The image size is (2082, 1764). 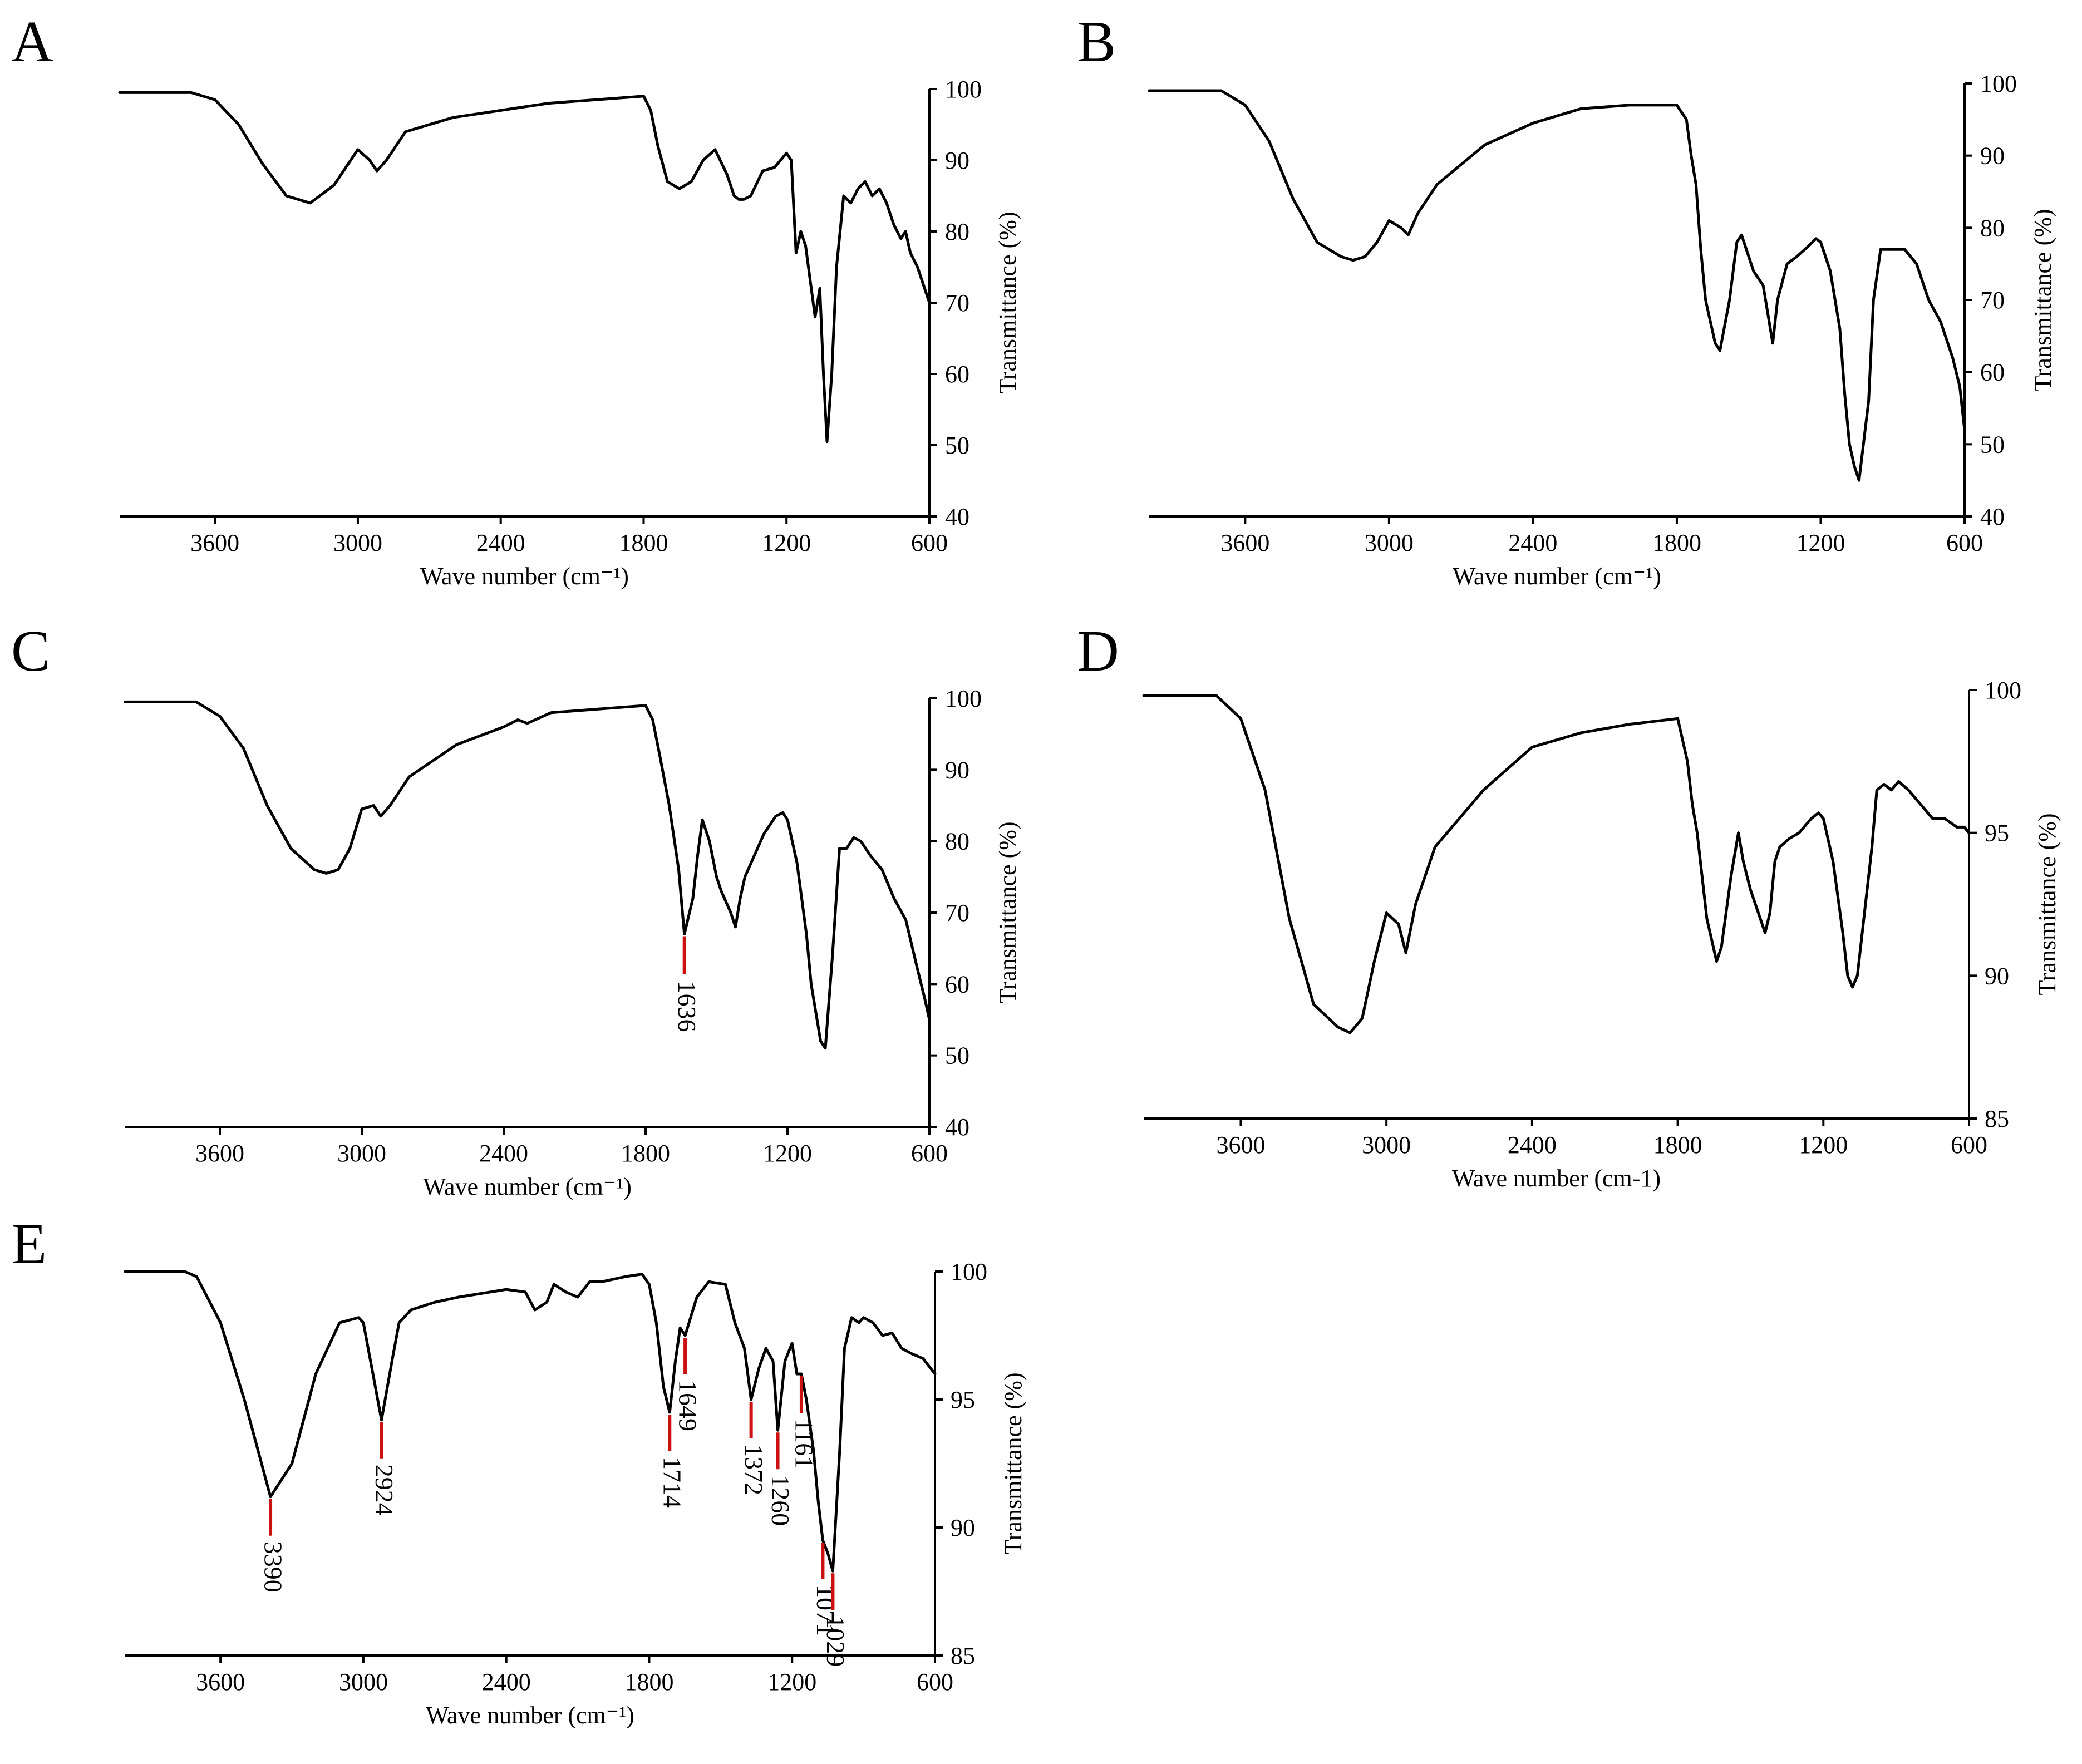 What do you see at coordinates (506, 1682) in the screenshot?
I see `x-tick-label-e-2400: 2400` at bounding box center [506, 1682].